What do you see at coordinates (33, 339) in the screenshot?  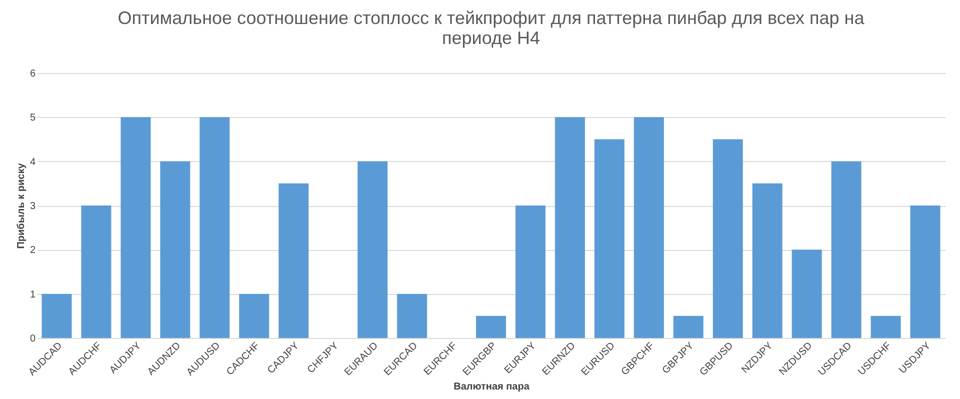 I see `y-tick-label: 0` at bounding box center [33, 339].